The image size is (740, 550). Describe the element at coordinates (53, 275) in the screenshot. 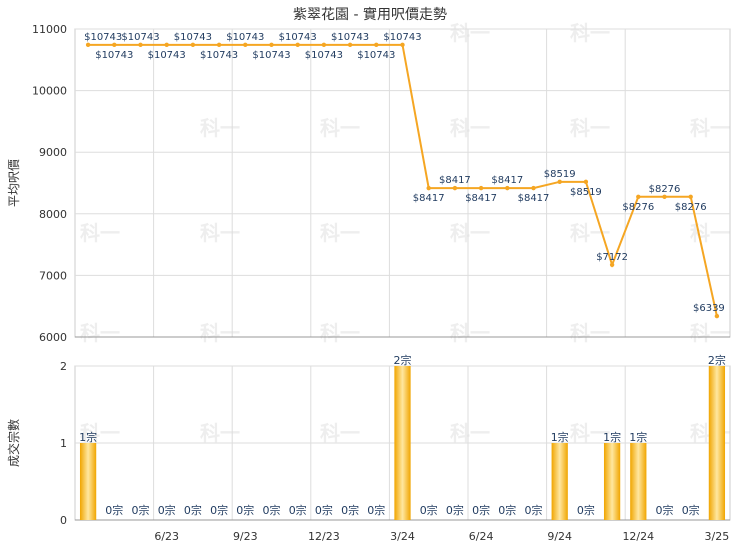

I see `line-y-tick-label: 7000` at that location.